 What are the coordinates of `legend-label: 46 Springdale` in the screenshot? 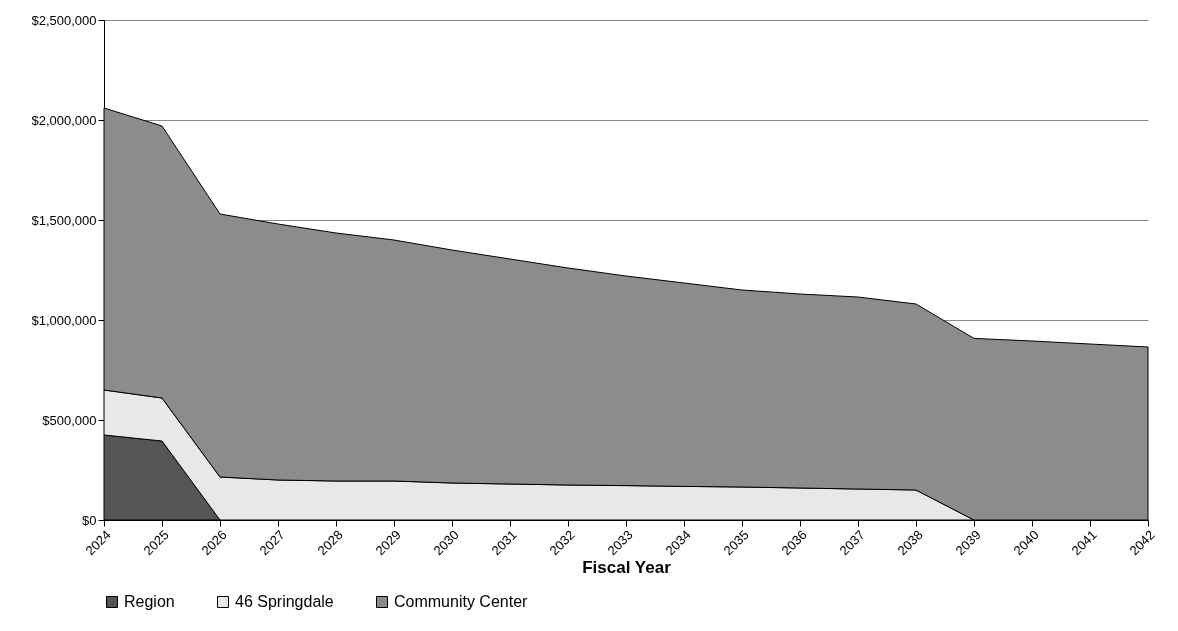 It's located at (284, 601).